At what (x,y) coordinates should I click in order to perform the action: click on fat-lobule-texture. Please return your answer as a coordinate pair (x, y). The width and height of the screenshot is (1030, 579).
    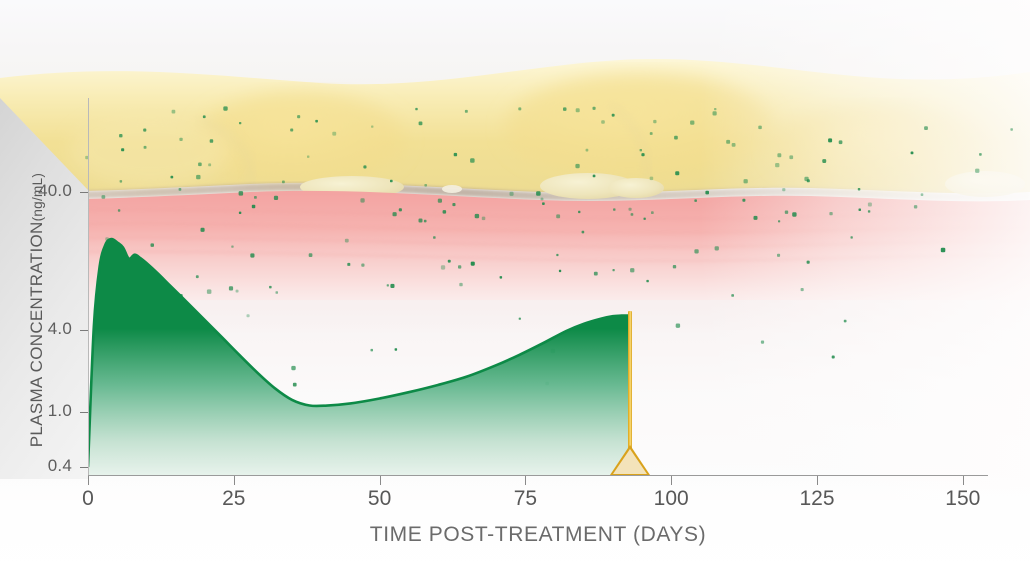
    Looking at the image, I should click on (150, 150).